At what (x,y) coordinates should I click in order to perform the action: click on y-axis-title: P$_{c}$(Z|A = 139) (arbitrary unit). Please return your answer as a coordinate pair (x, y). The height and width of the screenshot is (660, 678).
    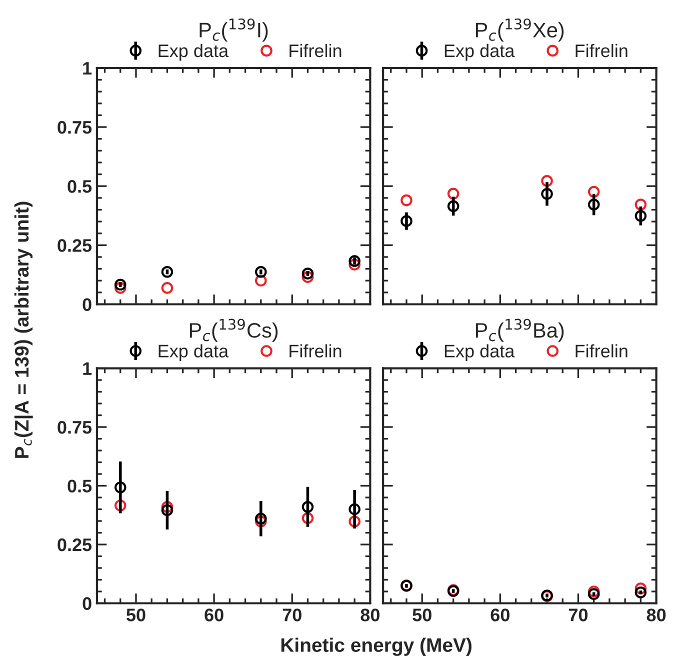
    Looking at the image, I should click on (23, 330).